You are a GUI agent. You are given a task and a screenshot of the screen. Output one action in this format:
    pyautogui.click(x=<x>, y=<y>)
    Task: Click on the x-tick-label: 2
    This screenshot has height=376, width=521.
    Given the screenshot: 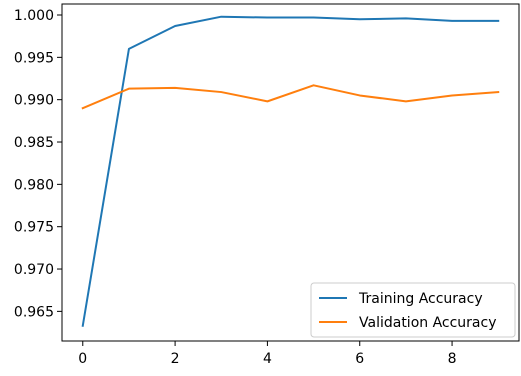 What is the action you would take?
    pyautogui.click(x=175, y=359)
    